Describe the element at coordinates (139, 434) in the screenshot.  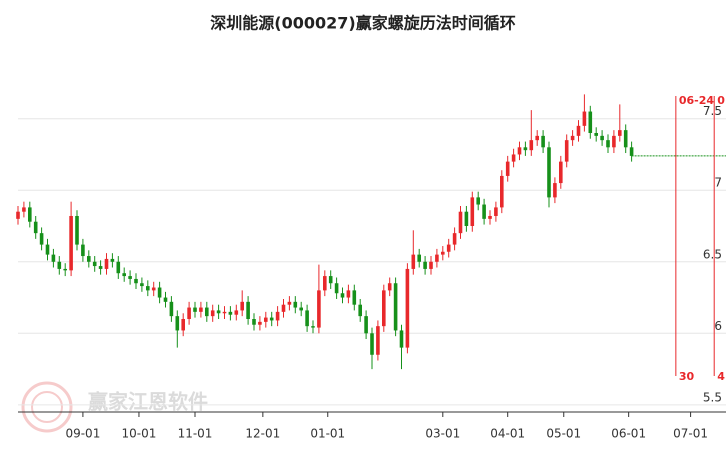
I see `x-tick-label: 10-01` at that location.